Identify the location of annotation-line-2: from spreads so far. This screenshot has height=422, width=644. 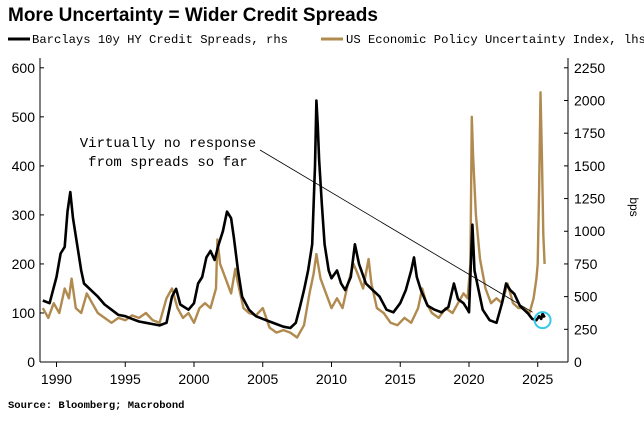
(168, 163).